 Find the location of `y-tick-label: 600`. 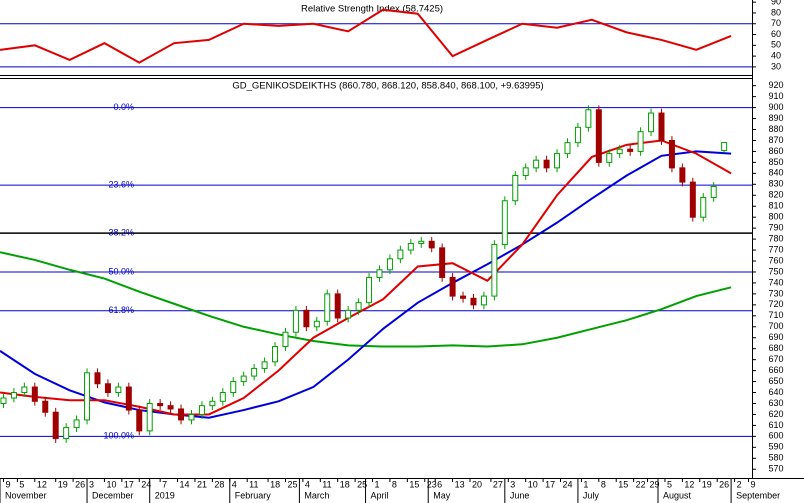

y-tick-label: 600 is located at coordinates (775, 436).